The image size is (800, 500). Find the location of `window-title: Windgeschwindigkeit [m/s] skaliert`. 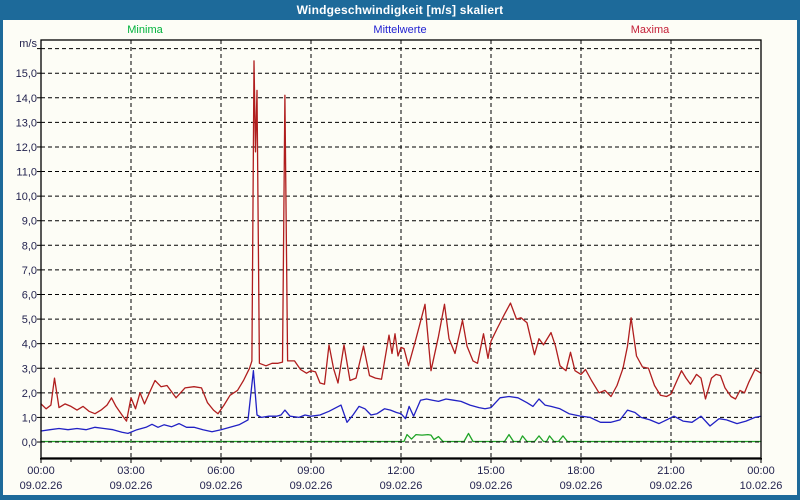

window-title: Windgeschwindigkeit [m/s] skaliert is located at coordinates (400, 10).